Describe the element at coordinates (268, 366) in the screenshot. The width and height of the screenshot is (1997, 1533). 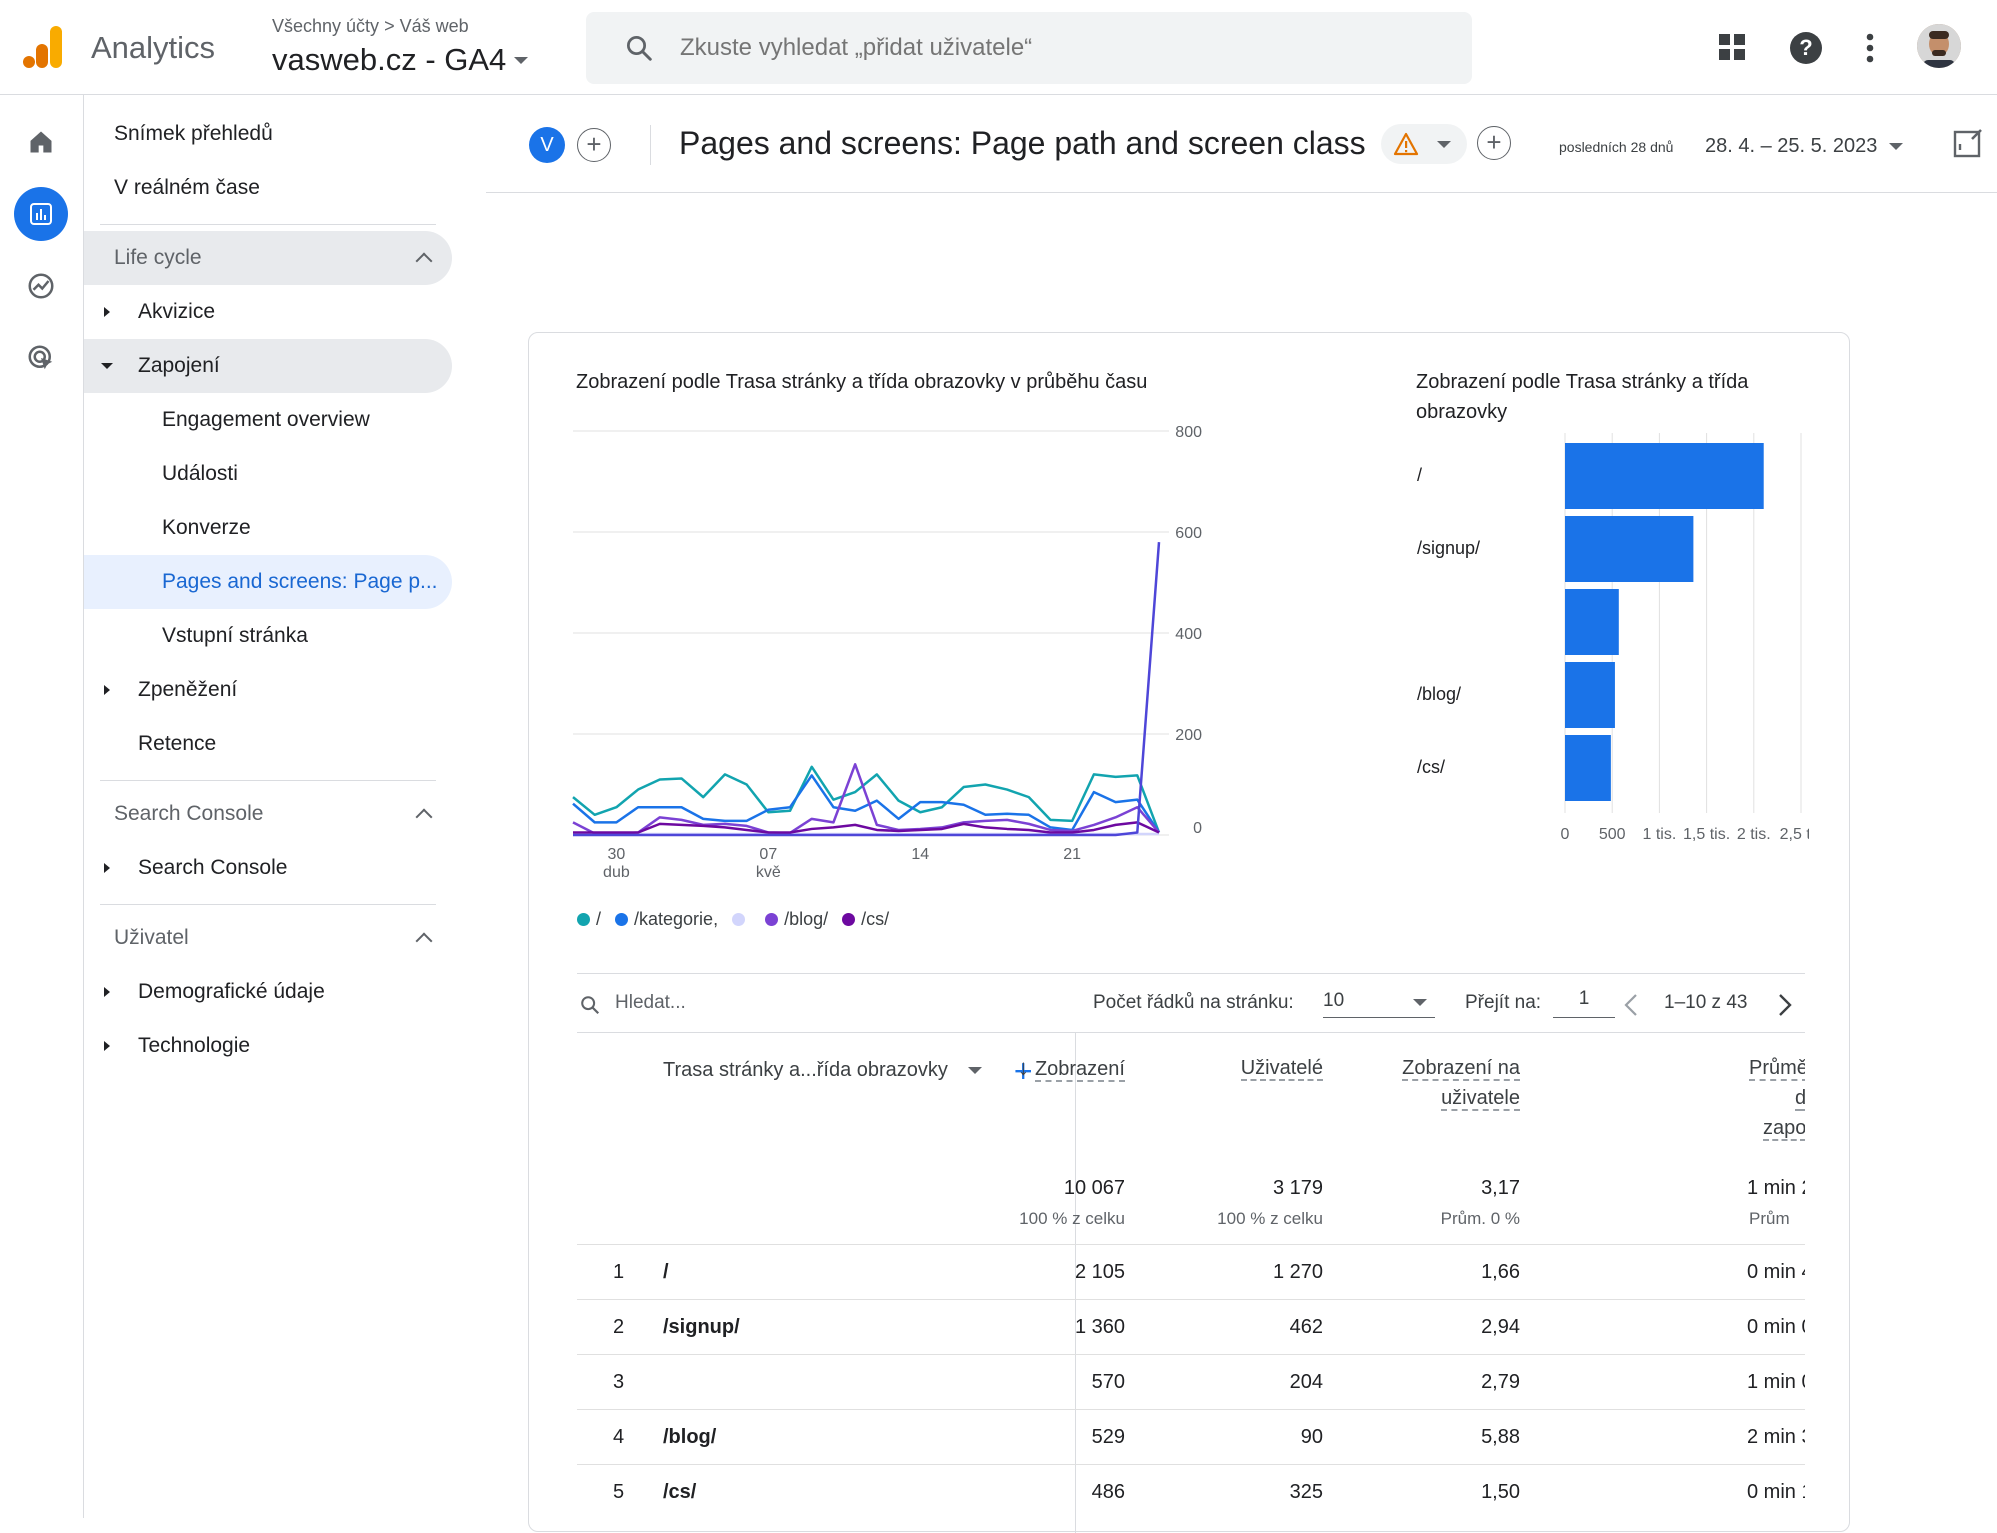
I see `nav-engagement: Zapojení` at that location.